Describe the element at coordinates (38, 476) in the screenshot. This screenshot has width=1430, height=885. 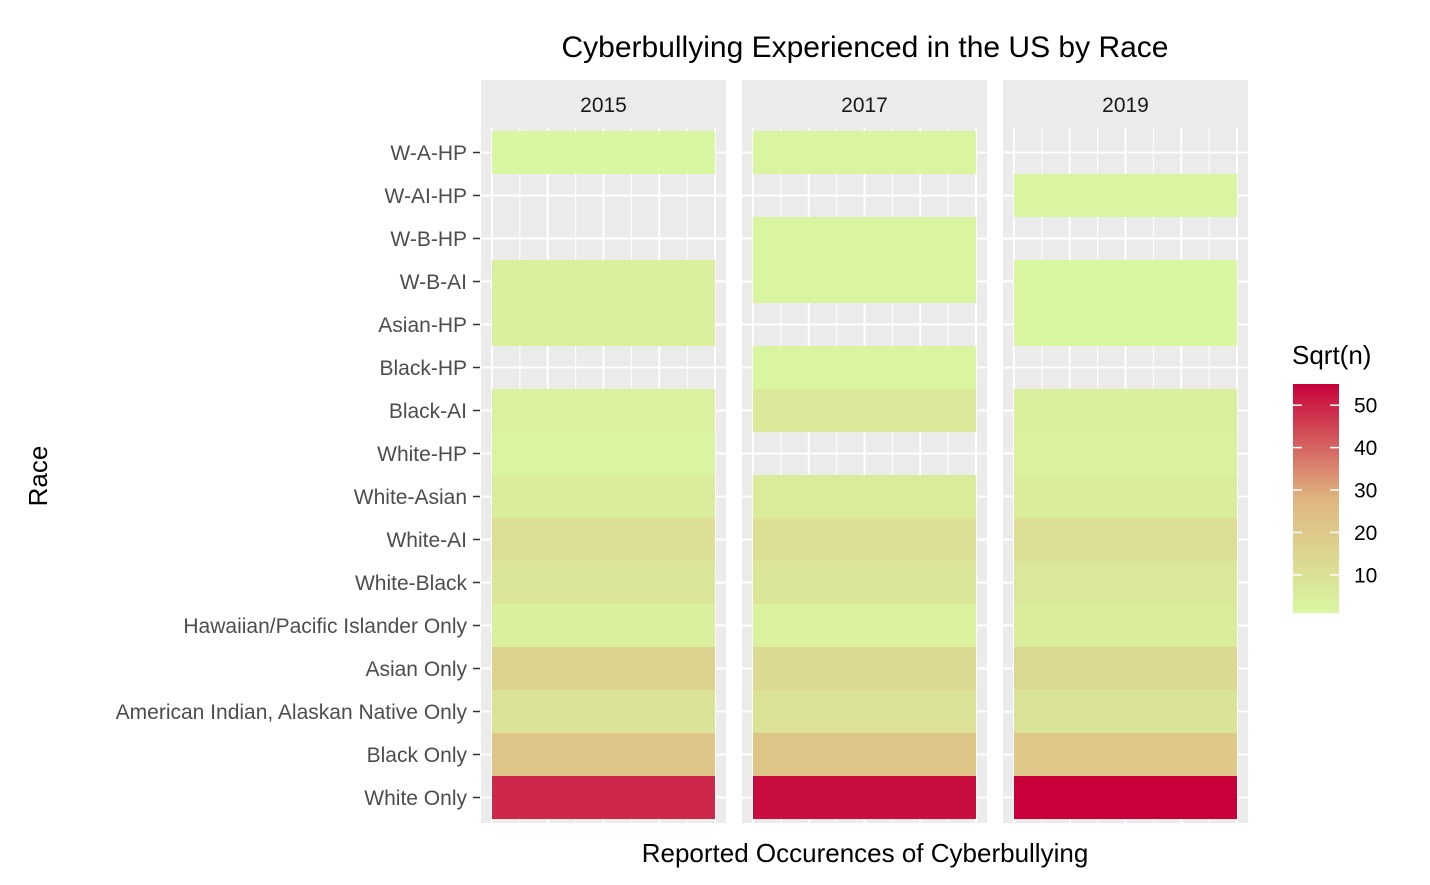
I see `y-axis-title: Race` at that location.